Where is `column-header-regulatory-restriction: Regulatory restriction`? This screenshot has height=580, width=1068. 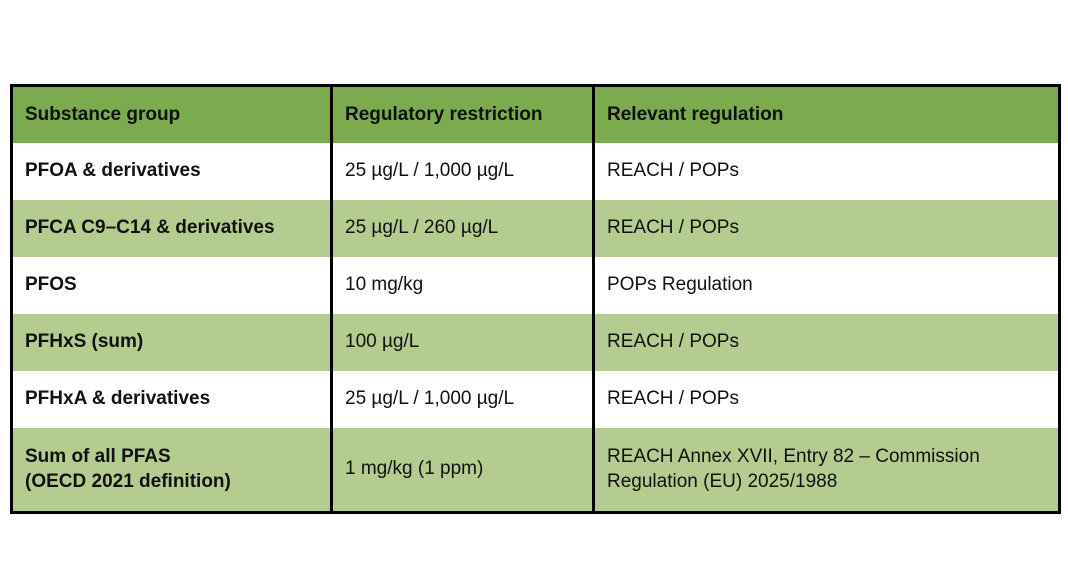 column-header-regulatory-restriction: Regulatory restriction is located at coordinates (462, 114).